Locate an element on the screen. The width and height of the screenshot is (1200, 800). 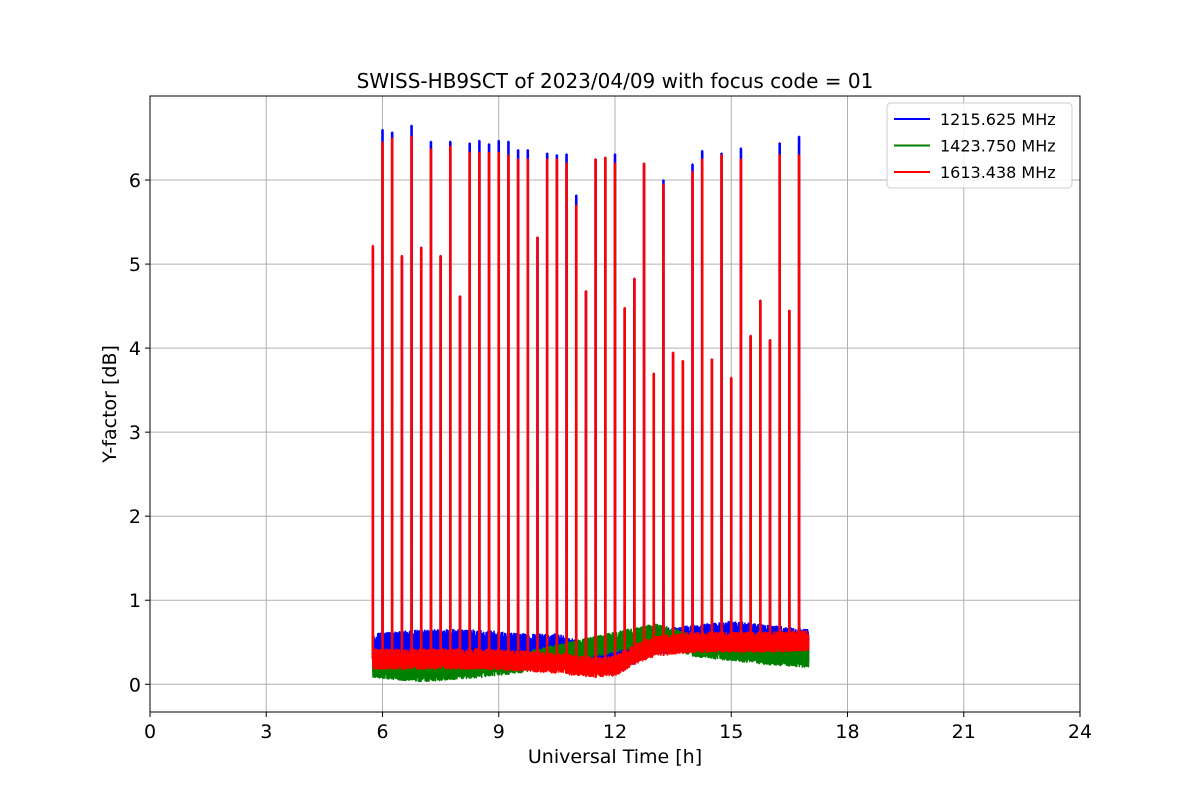
legend-box is located at coordinates (979, 145).